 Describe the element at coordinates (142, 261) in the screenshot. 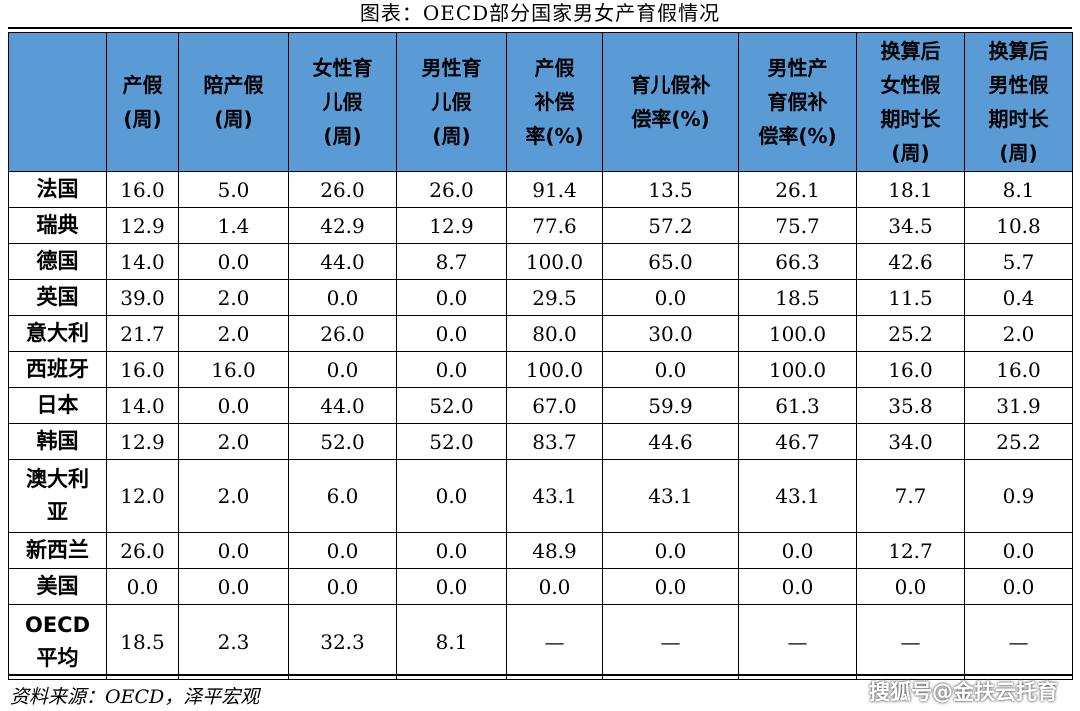

I see `value-cell: 14.0` at that location.